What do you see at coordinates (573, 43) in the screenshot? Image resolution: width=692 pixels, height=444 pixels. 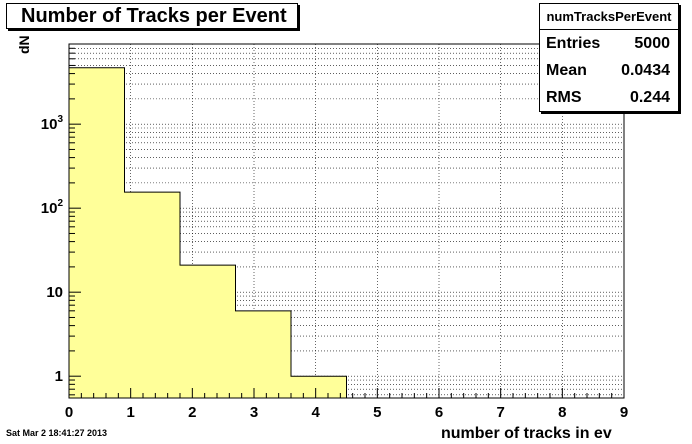 I see `stats-label: Entries` at bounding box center [573, 43].